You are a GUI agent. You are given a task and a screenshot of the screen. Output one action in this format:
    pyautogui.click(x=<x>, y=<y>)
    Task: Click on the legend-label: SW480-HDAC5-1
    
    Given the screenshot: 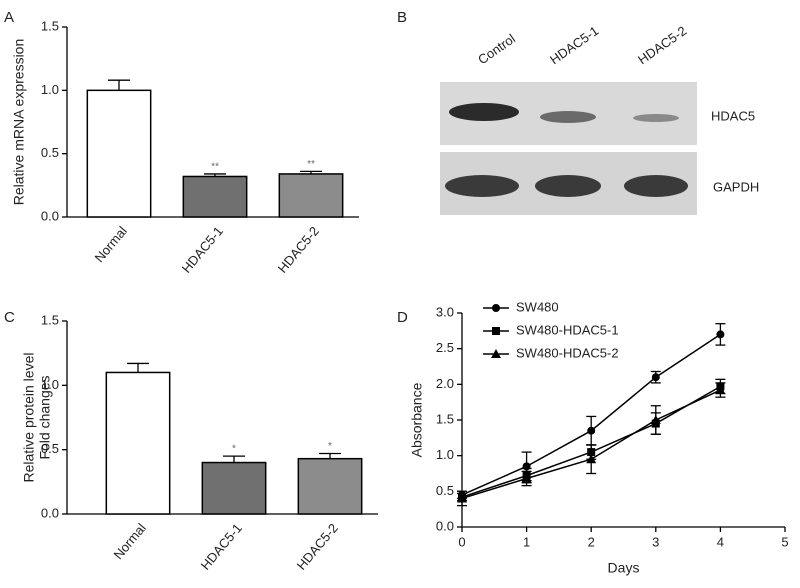 What is the action you would take?
    pyautogui.click(x=567, y=329)
    